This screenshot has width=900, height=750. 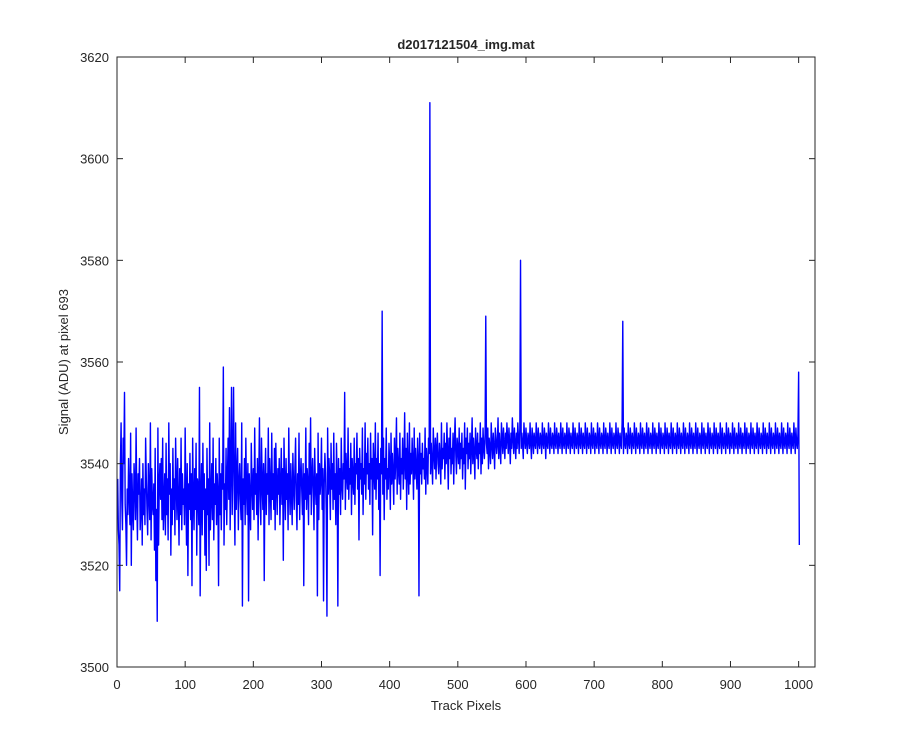 What do you see at coordinates (185, 684) in the screenshot?
I see `x-tick-label: 100` at bounding box center [185, 684].